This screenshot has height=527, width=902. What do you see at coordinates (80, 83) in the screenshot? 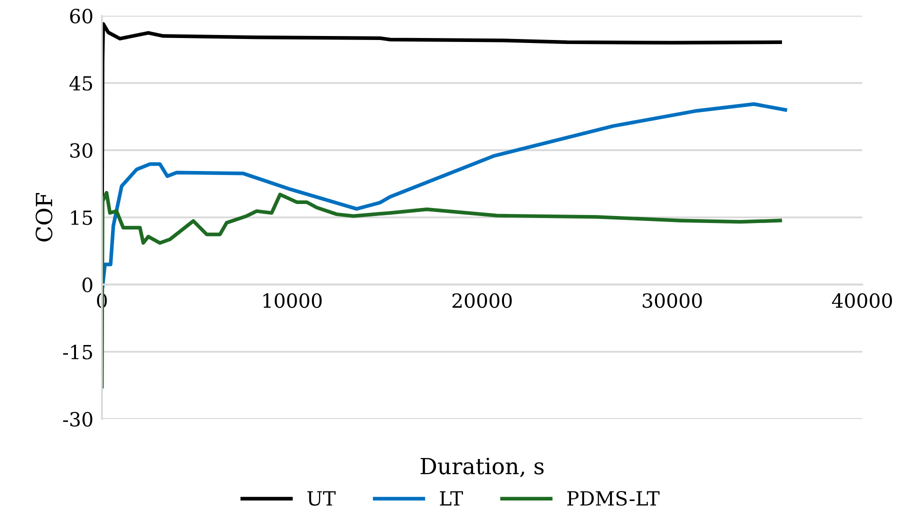
I see `y-tick-label: 45` at bounding box center [80, 83].